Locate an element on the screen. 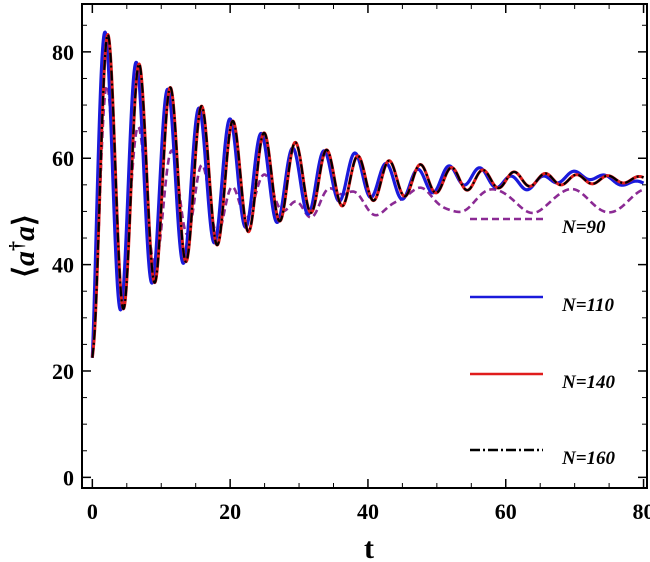  legend-label: N=90 is located at coordinates (583, 227).